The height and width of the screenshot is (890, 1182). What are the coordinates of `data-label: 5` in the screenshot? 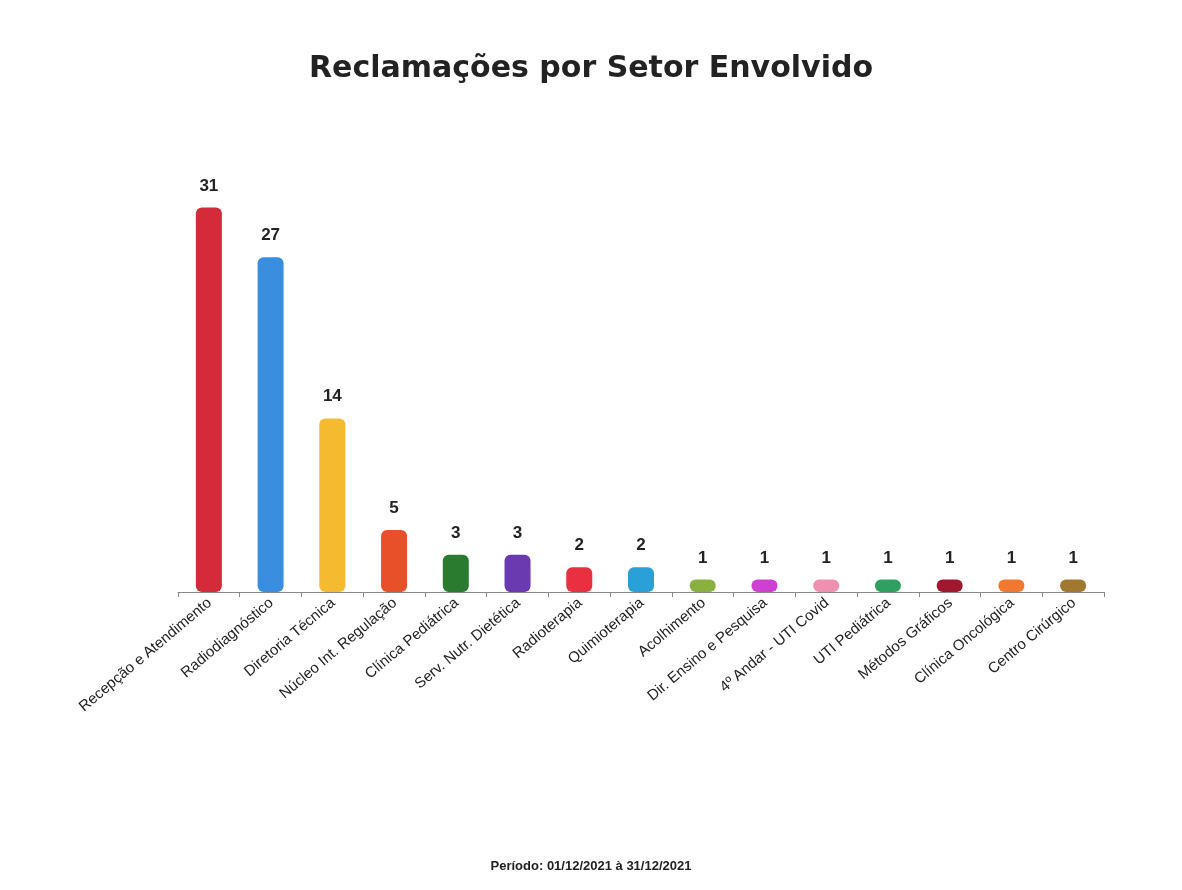 It's located at (394, 507).